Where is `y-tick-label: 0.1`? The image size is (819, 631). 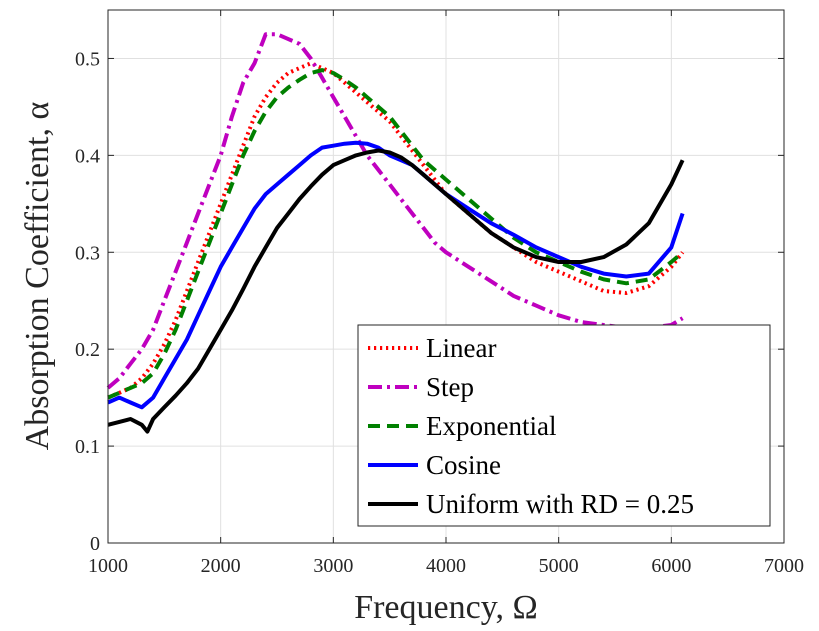
y-tick-label: 0.1 is located at coordinates (87, 447).